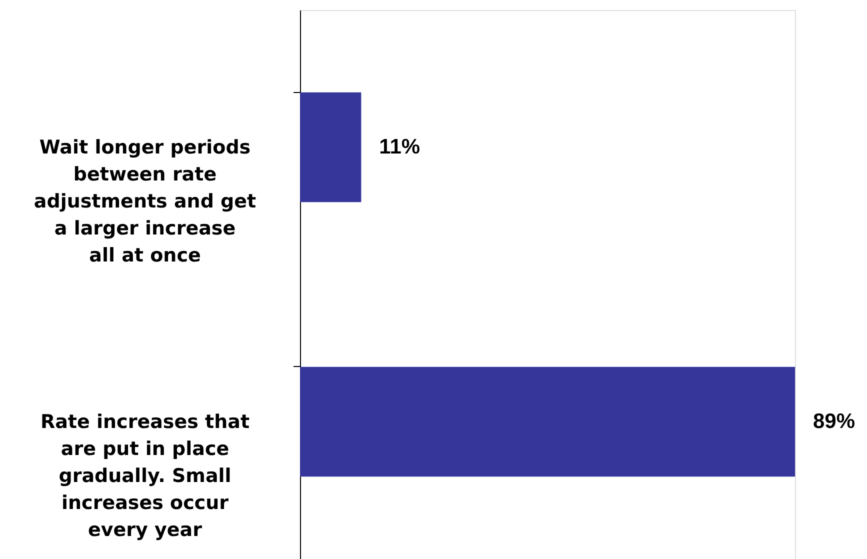  What do you see at coordinates (145, 201) in the screenshot?
I see `y-tick-label: Wait longer periods between rate adjustments and get a larger increase all at once` at bounding box center [145, 201].